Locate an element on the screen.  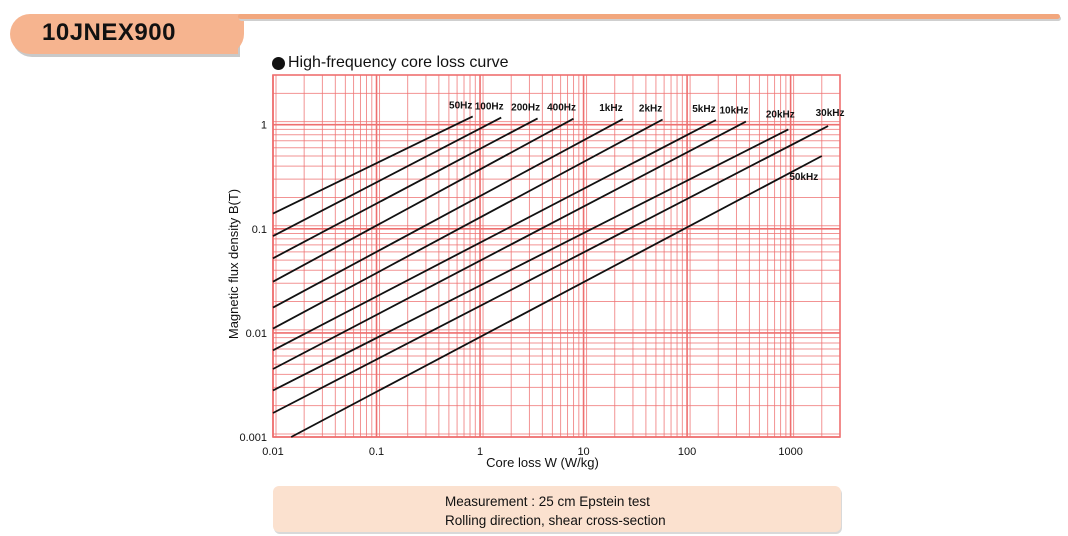
x-axis-label: Core loss W (W/kg) is located at coordinates (542, 462).